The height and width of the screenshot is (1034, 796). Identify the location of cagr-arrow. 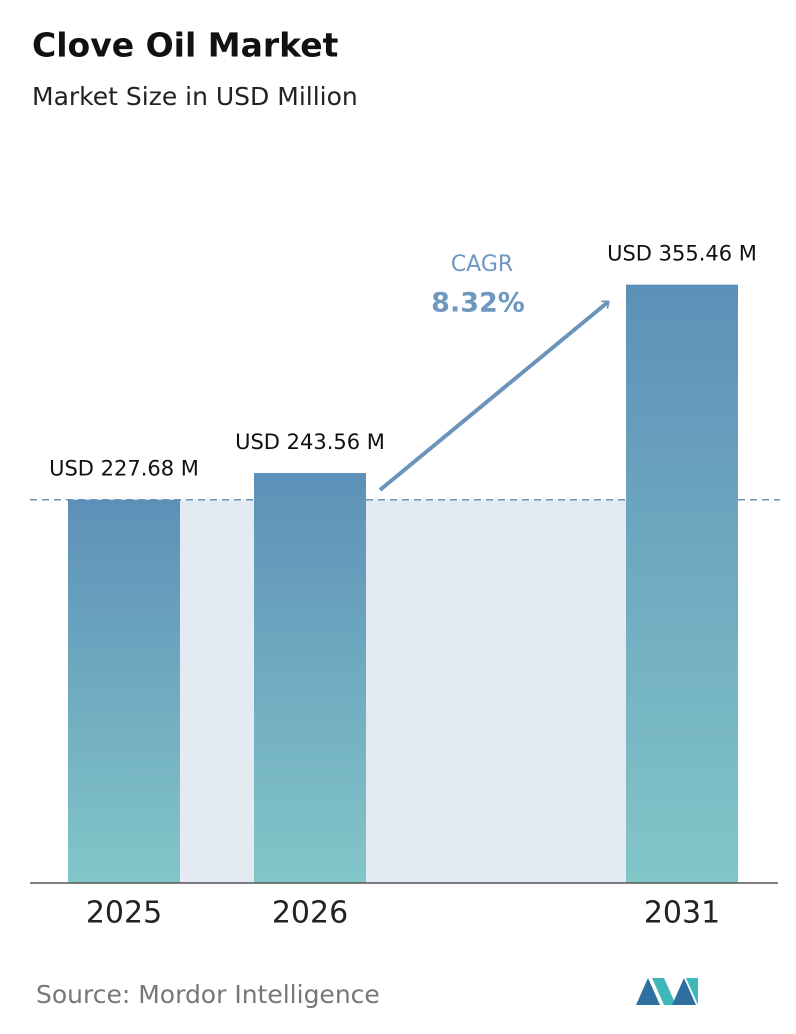
(493, 396).